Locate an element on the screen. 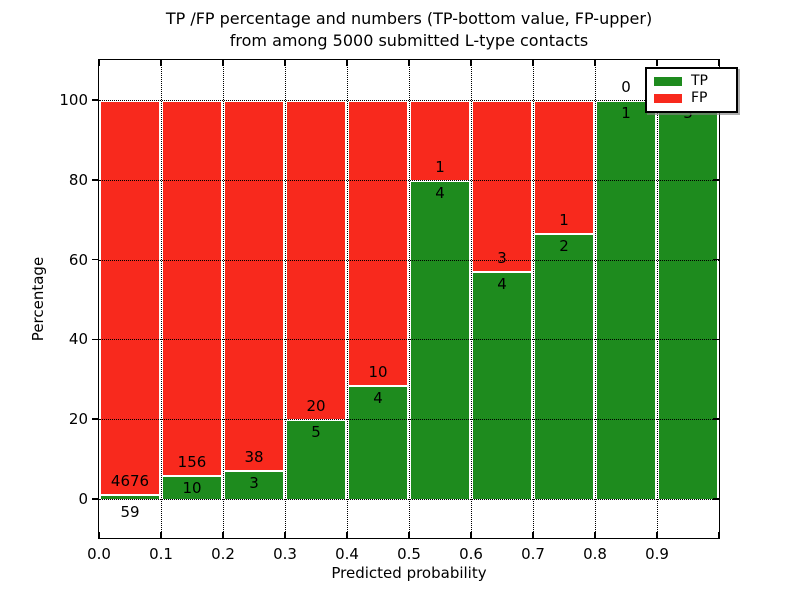  bar-count-label-fp: 20 is located at coordinates (316, 406).